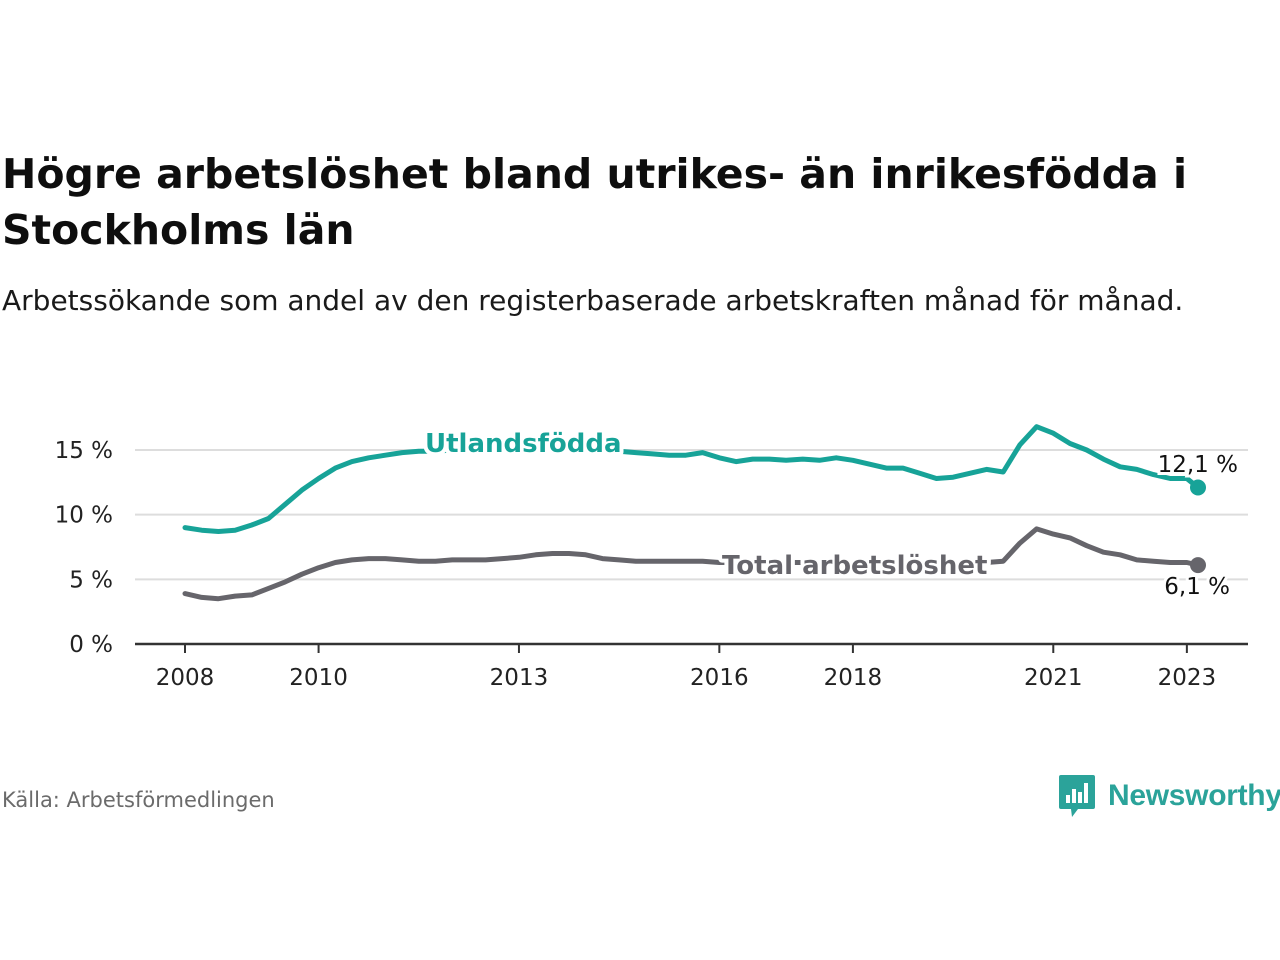 This screenshot has height=960, width=1280. What do you see at coordinates (1197, 587) in the screenshot?
I see `end-value-label-1: 6,1 %` at bounding box center [1197, 587].